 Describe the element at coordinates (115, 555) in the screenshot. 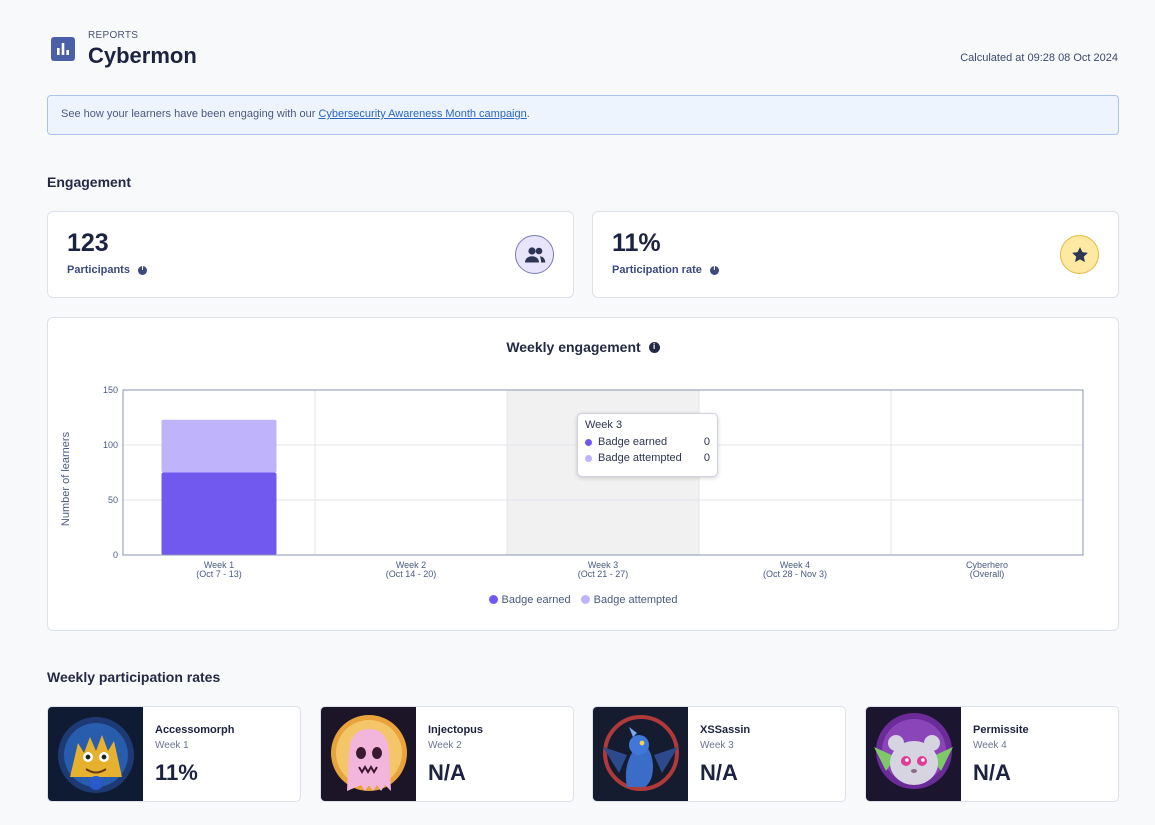

I see `y-tick-label: 0` at that location.